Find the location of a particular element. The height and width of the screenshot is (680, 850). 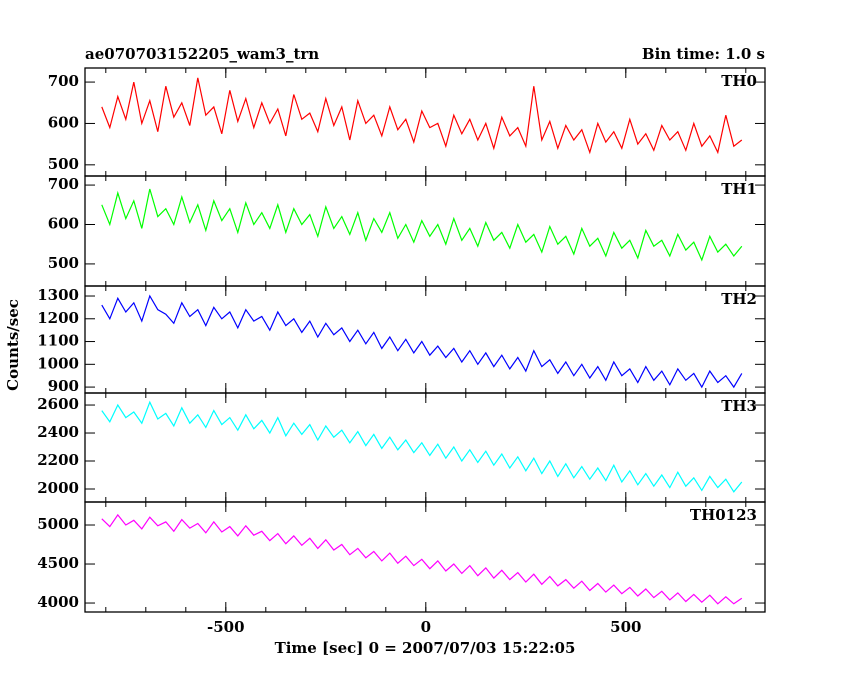

y-tick-label: 2000 is located at coordinates (58, 488).